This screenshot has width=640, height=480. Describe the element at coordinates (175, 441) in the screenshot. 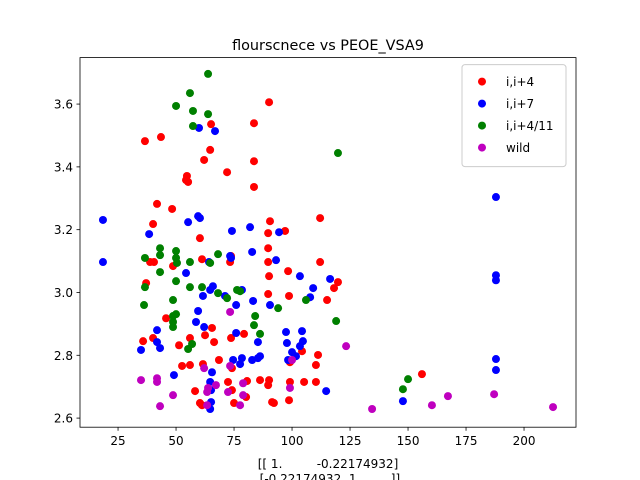

I see `x-tick-label: 50` at that location.